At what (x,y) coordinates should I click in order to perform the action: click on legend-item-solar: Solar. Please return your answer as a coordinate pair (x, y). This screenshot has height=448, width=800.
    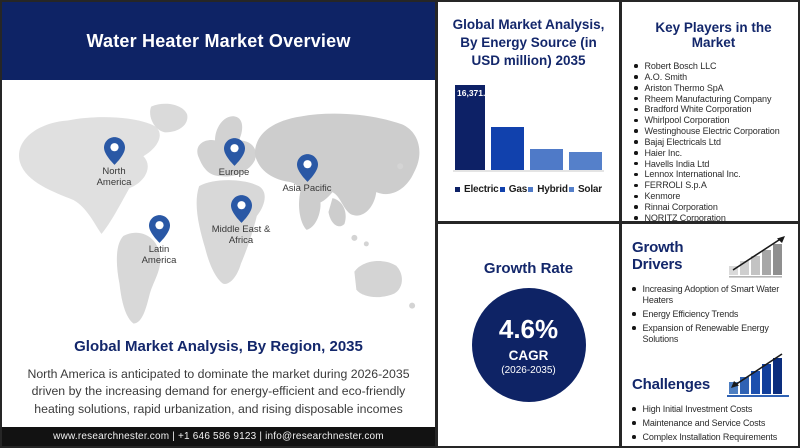
    Looking at the image, I should click on (585, 190).